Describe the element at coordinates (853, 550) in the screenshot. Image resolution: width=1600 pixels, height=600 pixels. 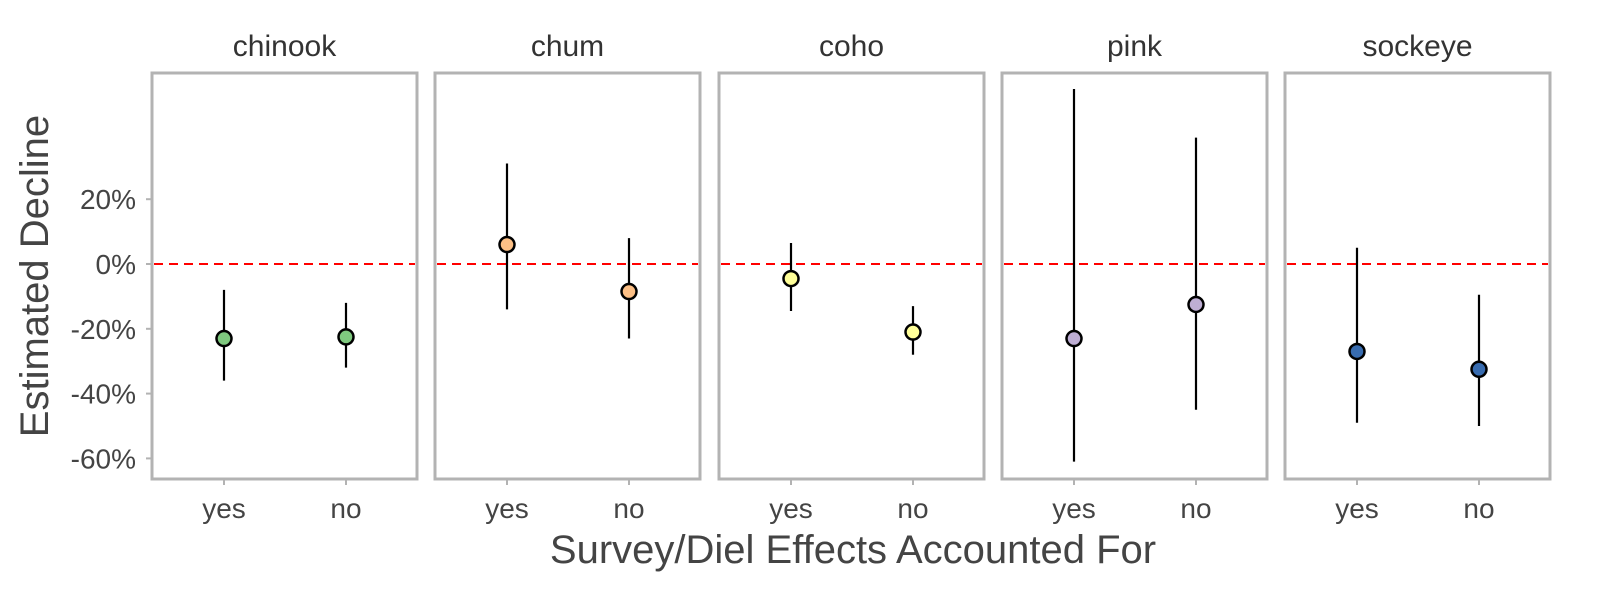
I see `x-axis-title: Survey/Diel Effects Accounted For` at that location.